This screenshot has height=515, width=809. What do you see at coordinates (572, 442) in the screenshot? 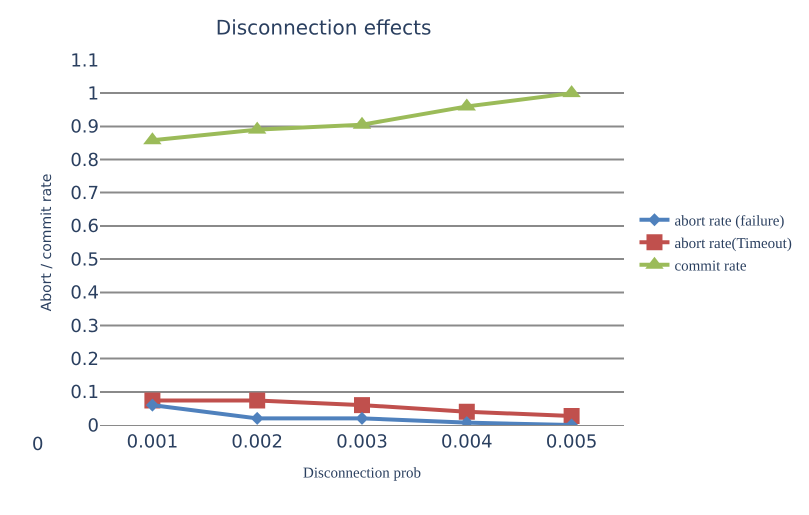
I see `x-tick-label: 0.005` at bounding box center [572, 442].